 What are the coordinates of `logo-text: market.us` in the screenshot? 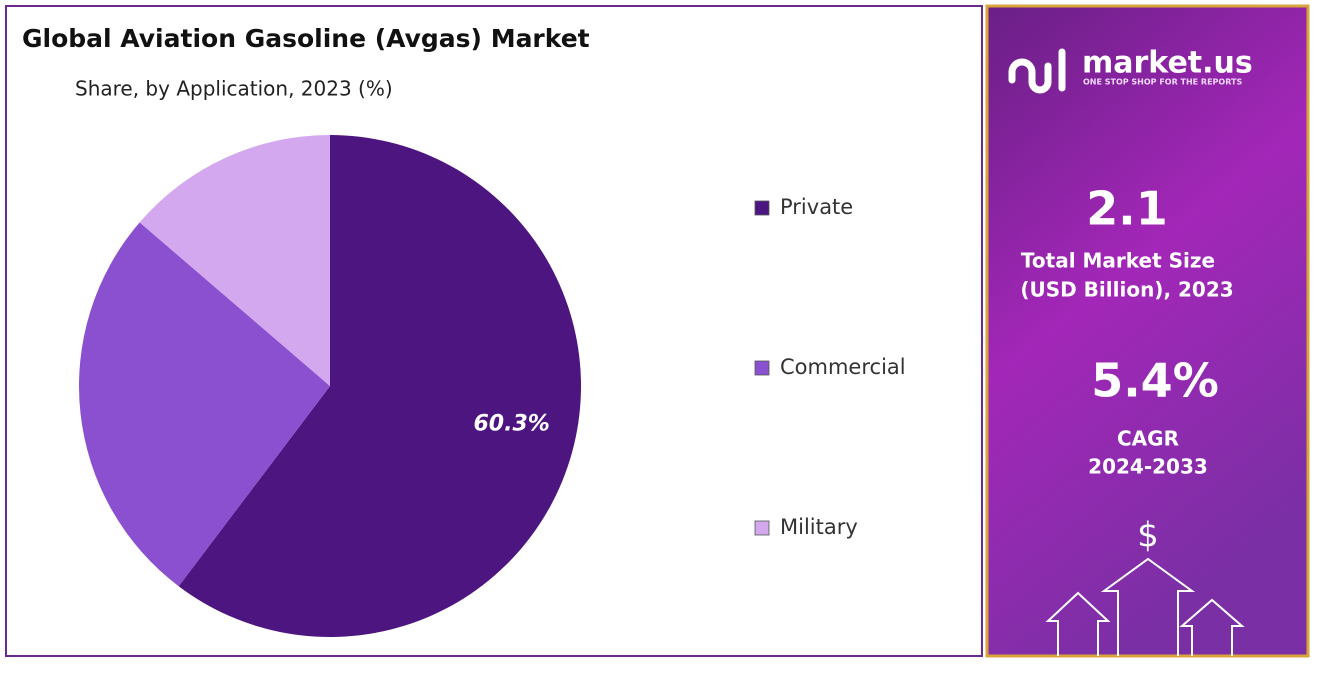 It's located at (1167, 63).